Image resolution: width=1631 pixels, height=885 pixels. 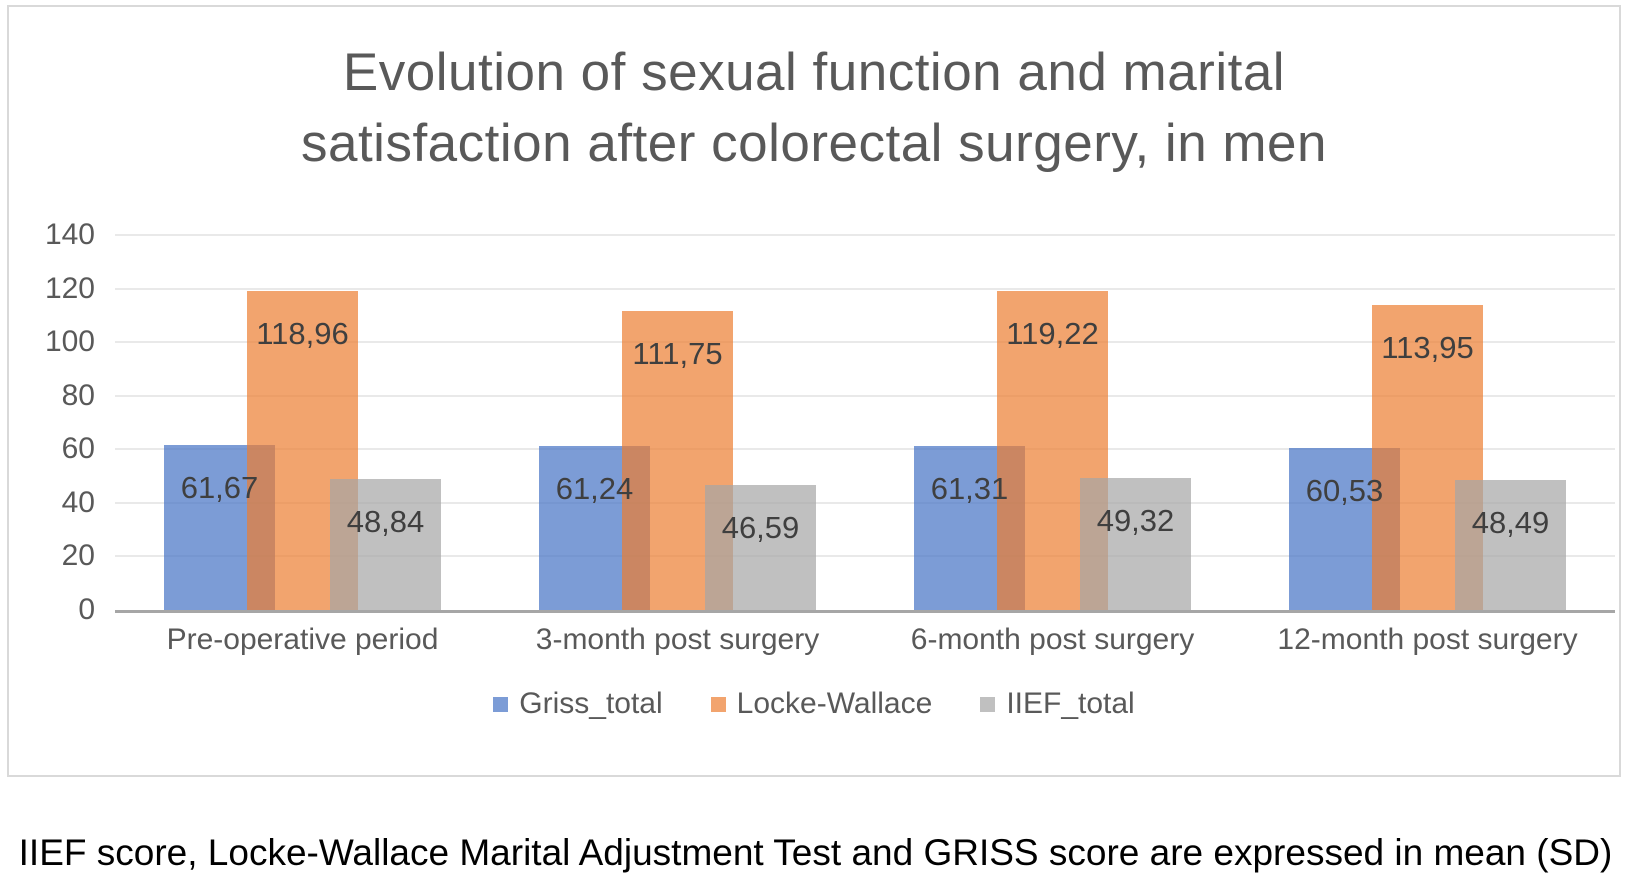 I want to click on y-tick-label-0: 0, so click(x=86, y=609).